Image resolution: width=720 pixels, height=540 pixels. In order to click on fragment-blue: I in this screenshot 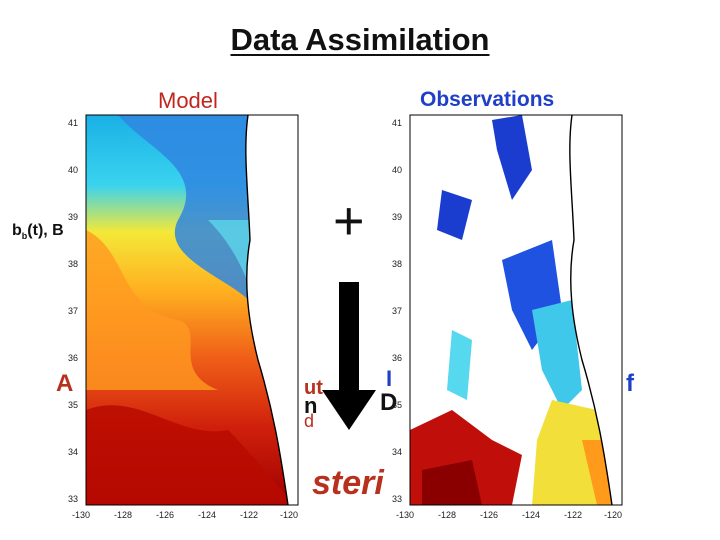, I will do `click(389, 378)`.